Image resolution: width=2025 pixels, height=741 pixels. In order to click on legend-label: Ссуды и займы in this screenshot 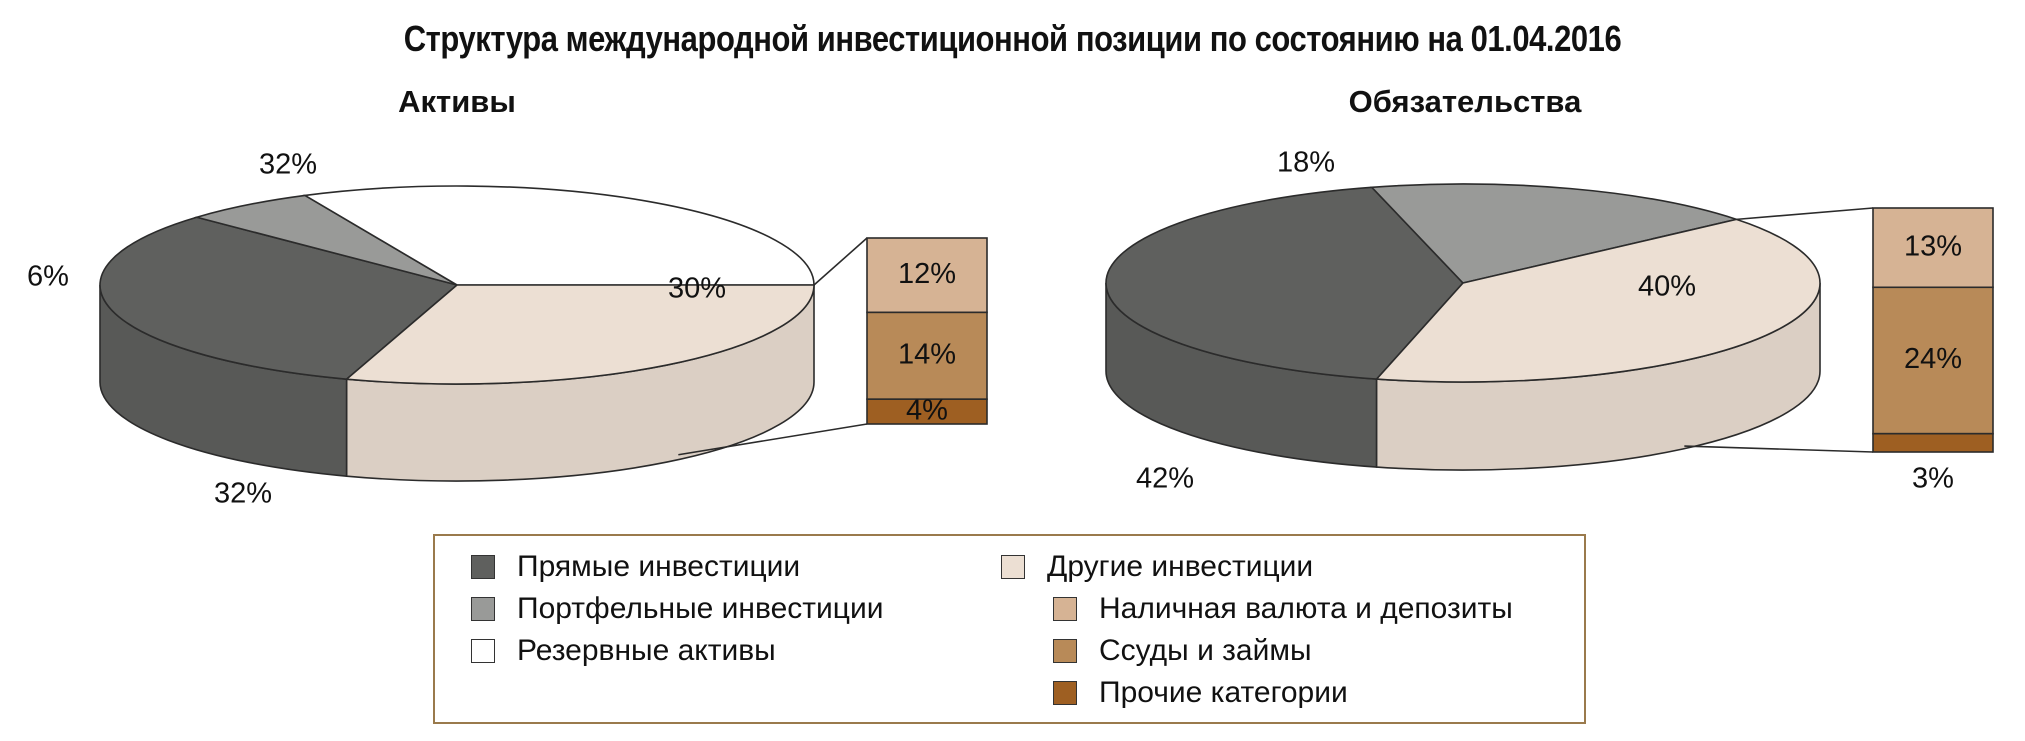, I will do `click(1205, 650)`.